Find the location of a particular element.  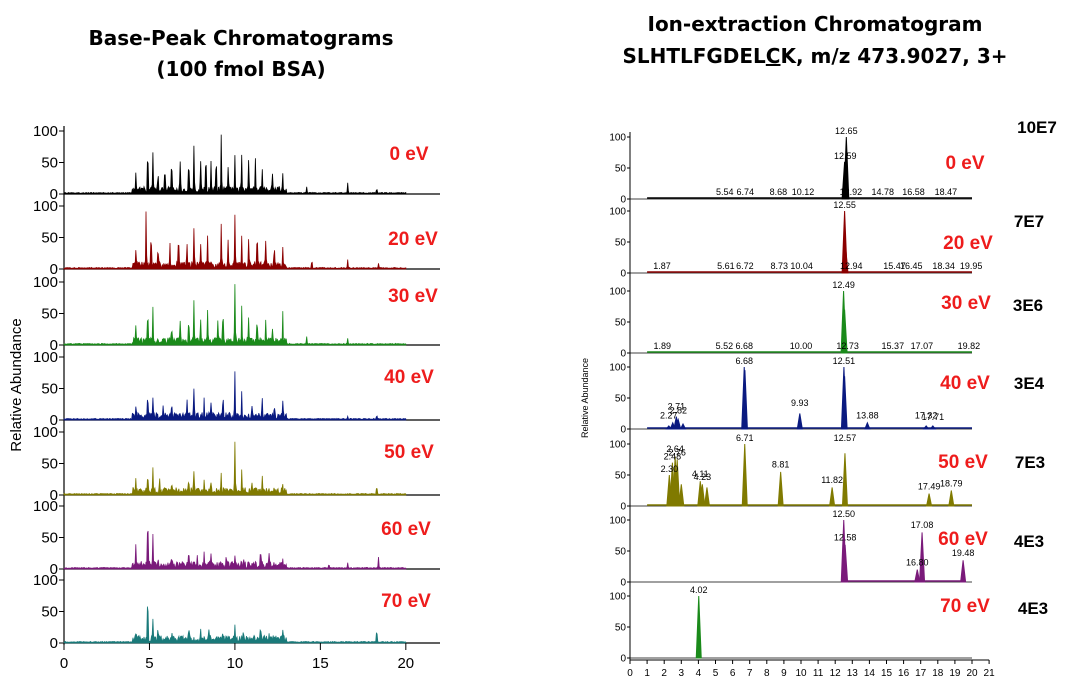

right-title-sequence-post: K, m/z 473.9027, 3+ is located at coordinates (893, 56).